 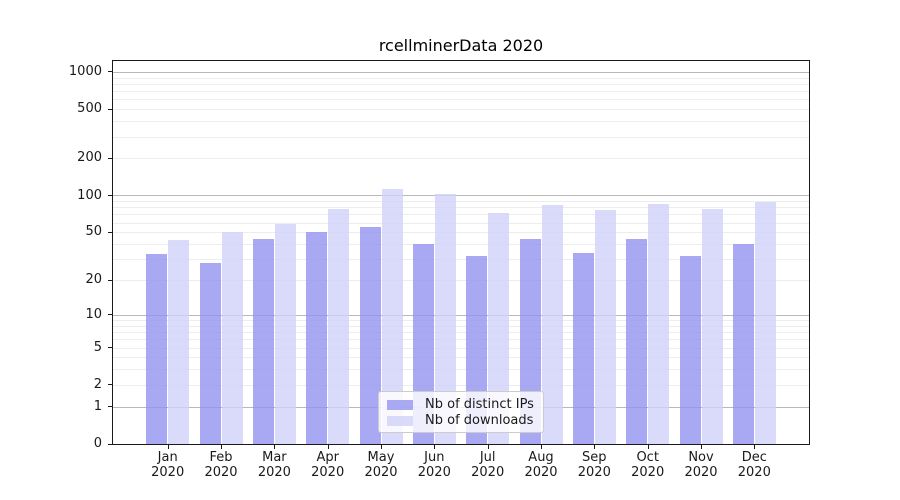 I want to click on legend-label-distinct-ips: Nb of distinct IPs, so click(x=479, y=404).